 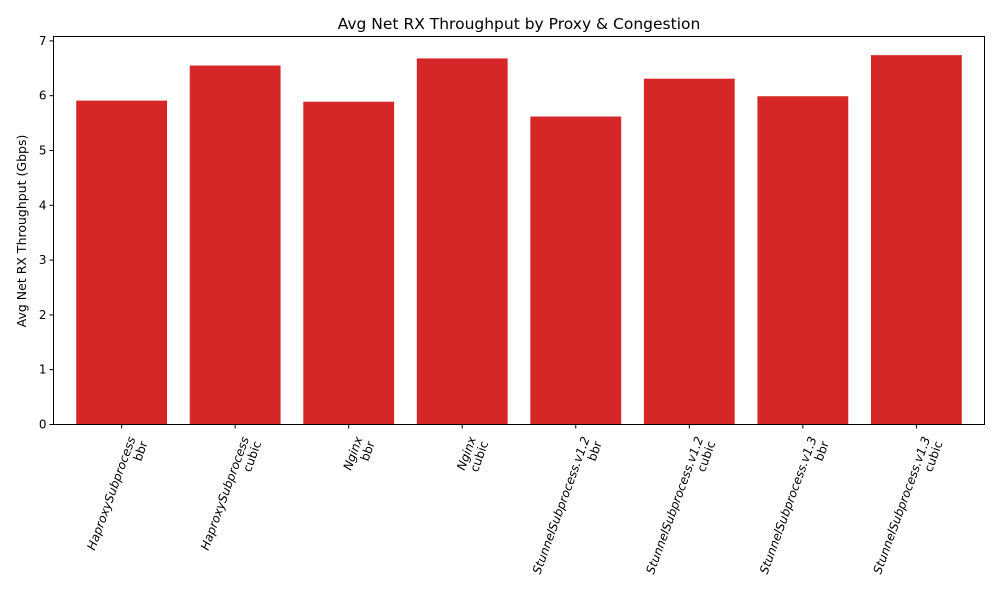 What do you see at coordinates (43, 315) in the screenshot?
I see `y-tick-label: 2` at bounding box center [43, 315].